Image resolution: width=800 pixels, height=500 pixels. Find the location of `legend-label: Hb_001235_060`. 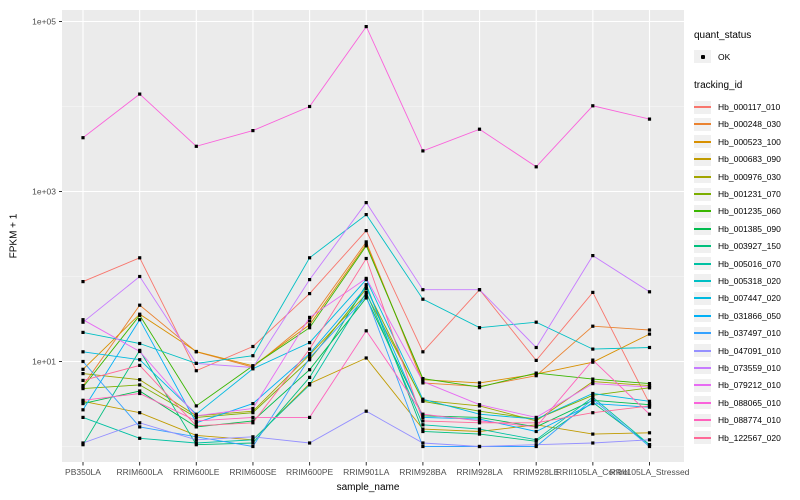

legend-label: Hb_001235_060 is located at coordinates (749, 211).